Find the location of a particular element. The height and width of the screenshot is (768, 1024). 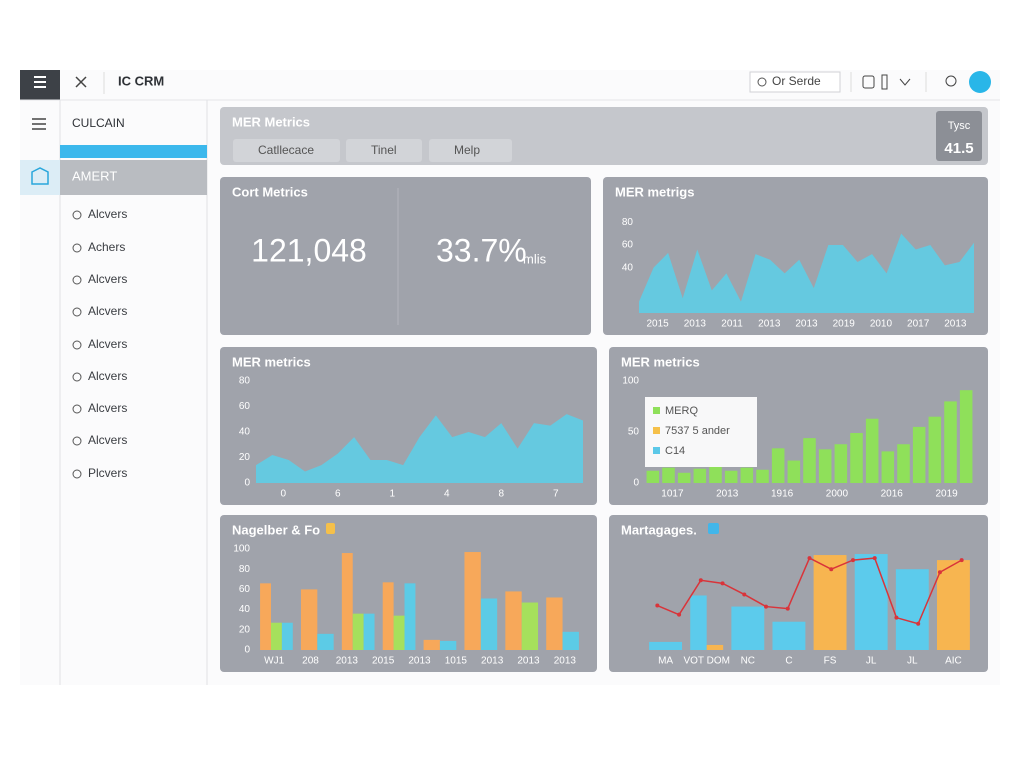

selected-icon-bg is located at coordinates (40, 177).